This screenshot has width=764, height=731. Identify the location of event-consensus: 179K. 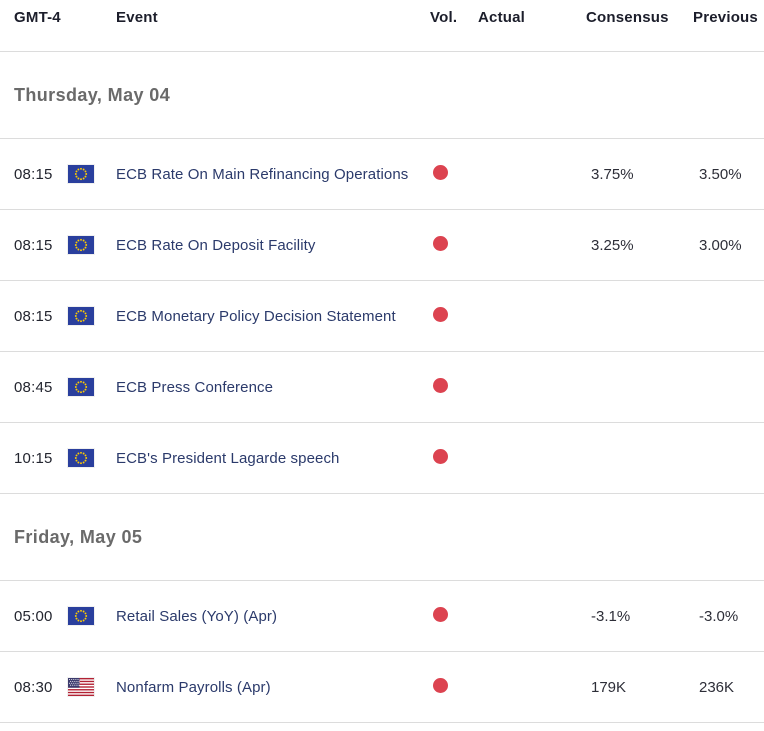
(609, 687).